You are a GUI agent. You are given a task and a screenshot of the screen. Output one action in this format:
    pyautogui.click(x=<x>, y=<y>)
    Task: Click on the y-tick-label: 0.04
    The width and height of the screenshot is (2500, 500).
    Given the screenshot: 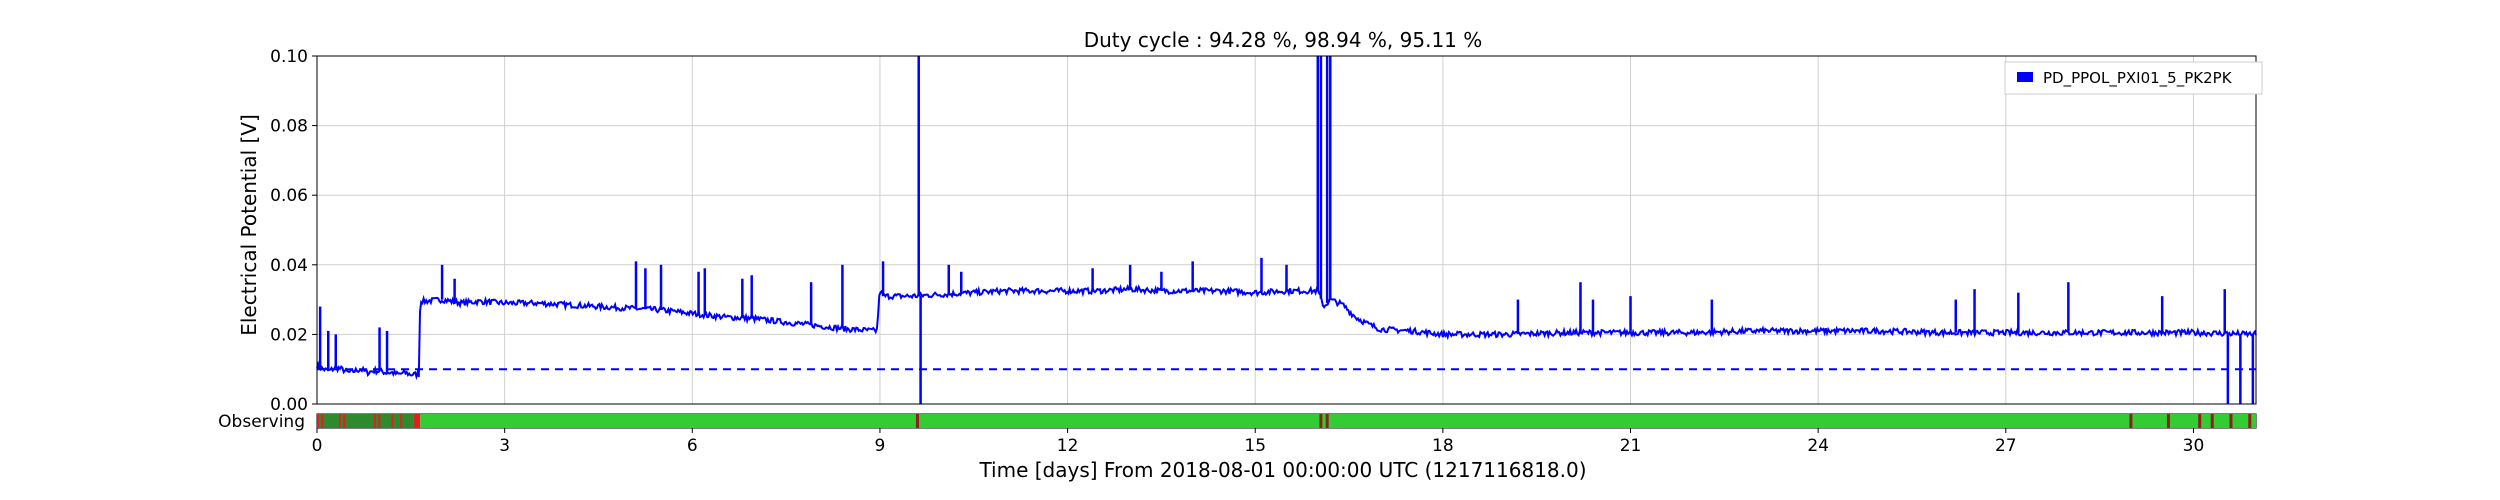 What is the action you would take?
    pyautogui.click(x=289, y=266)
    